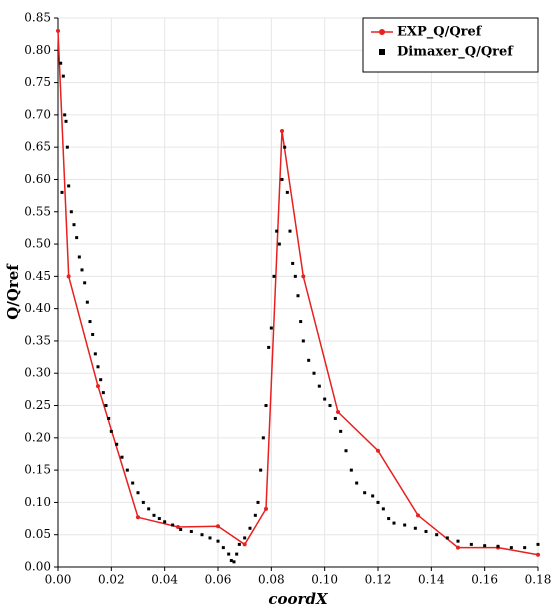 This screenshot has height=612, width=553. Describe the element at coordinates (324, 580) in the screenshot. I see `x-tick-label: 0.10` at that location.